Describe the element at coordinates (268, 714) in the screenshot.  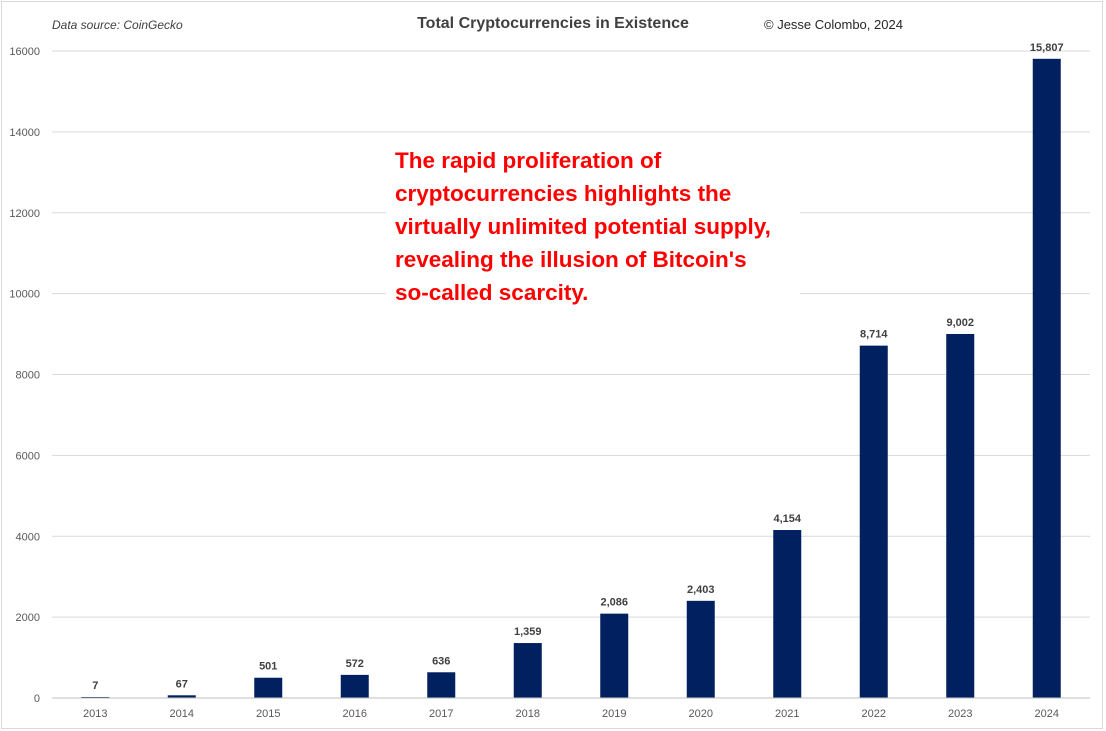
I see `x-tick-label: 2015` at that location.